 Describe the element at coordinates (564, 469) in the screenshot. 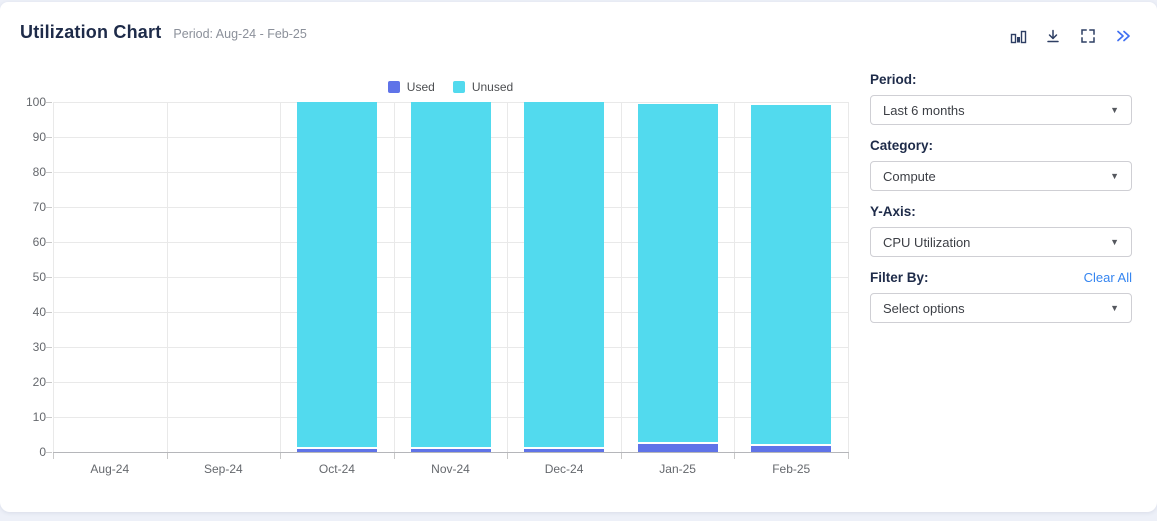

I see `x-axis-category-label: Dec-24` at that location.